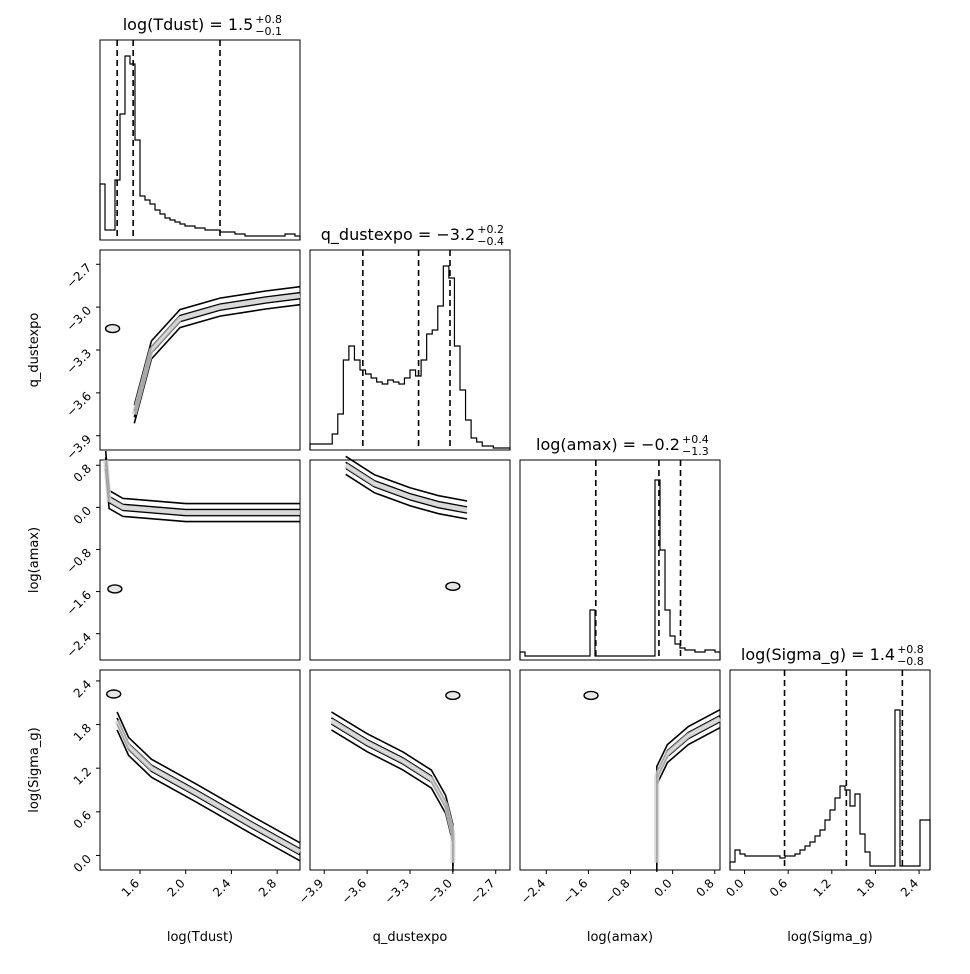 The height and width of the screenshot is (974, 970). Describe the element at coordinates (910, 649) in the screenshot. I see `title-sup-sigma: +0.8` at that location.